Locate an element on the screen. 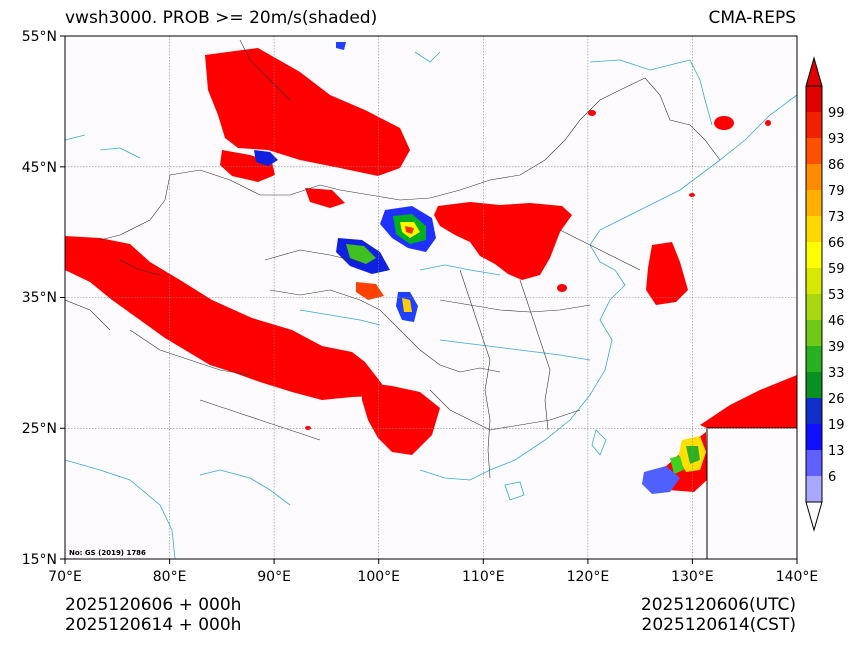 The height and width of the screenshot is (647, 860). model-name: CMA-REPS is located at coordinates (752, 18).